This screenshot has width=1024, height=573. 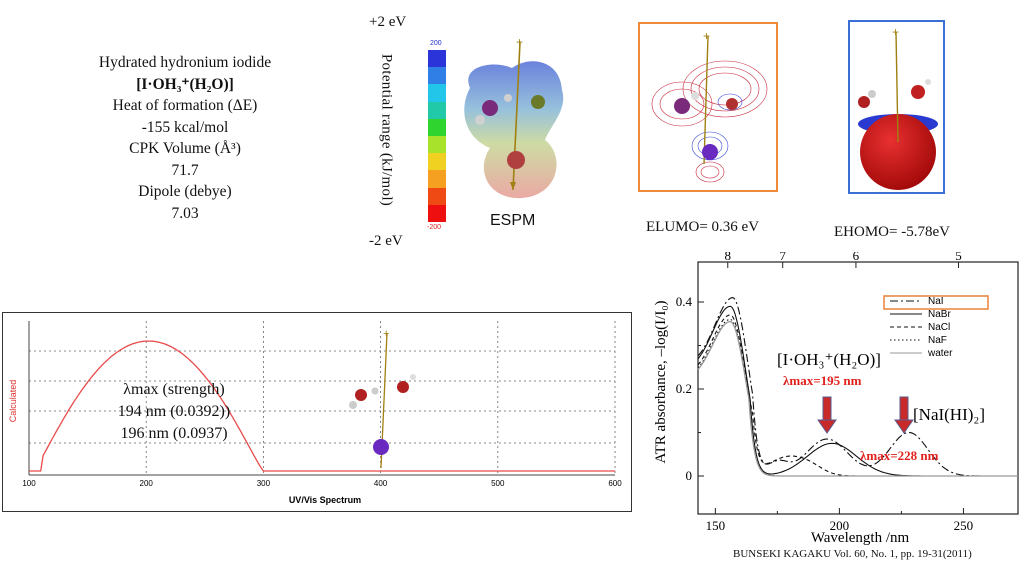 What do you see at coordinates (940, 353) in the screenshot?
I see `legend-label: water` at bounding box center [940, 353].